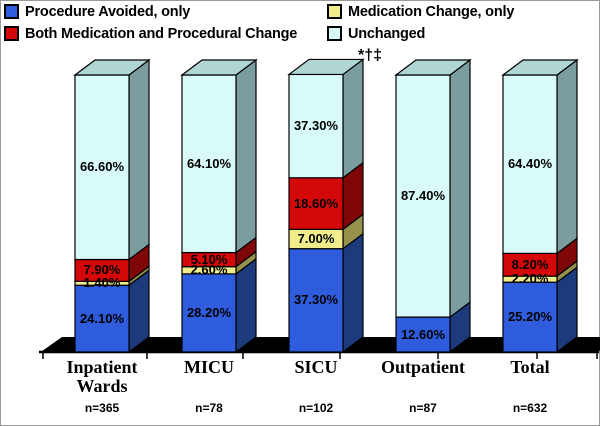 This screenshot has width=600, height=426. I want to click on legend-swatch-cyan-icon, so click(334, 33).